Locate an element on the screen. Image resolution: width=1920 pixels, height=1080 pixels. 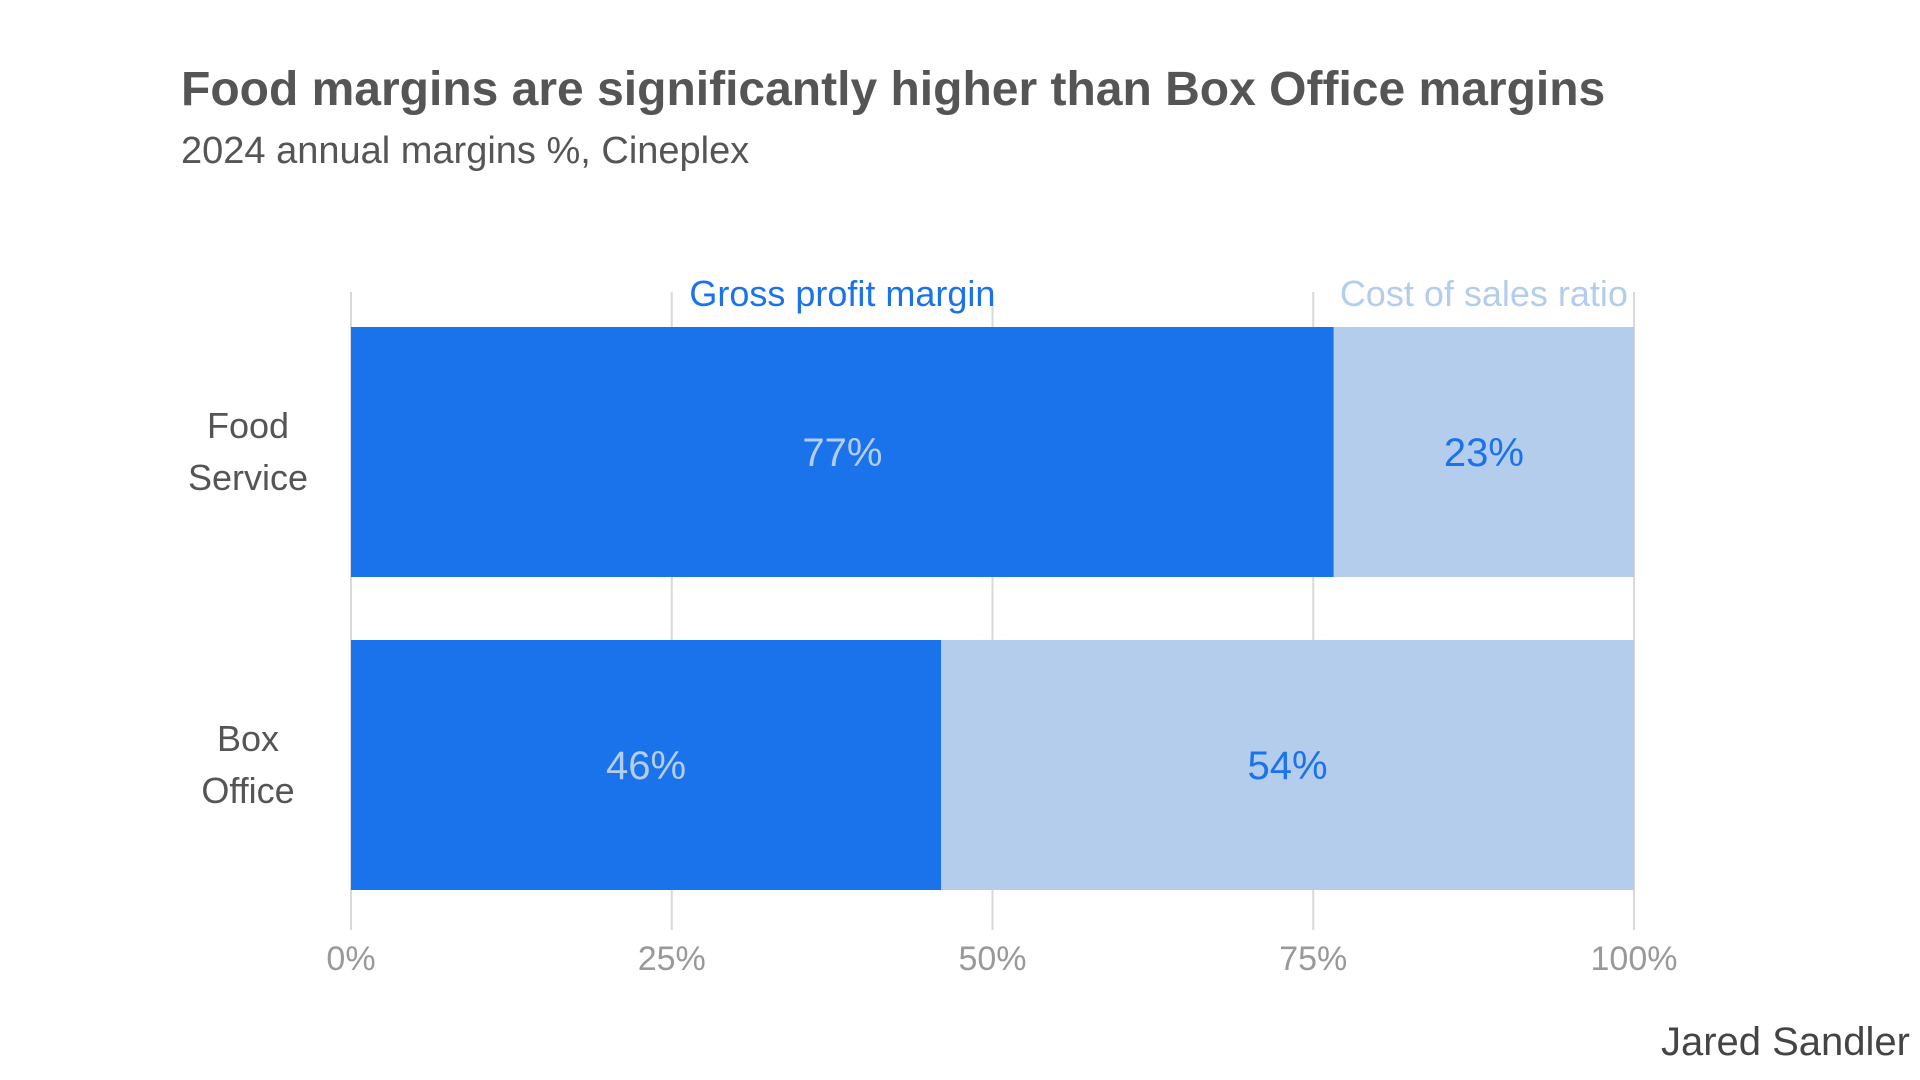
x-tick-label: 100% is located at coordinates (1634, 959).